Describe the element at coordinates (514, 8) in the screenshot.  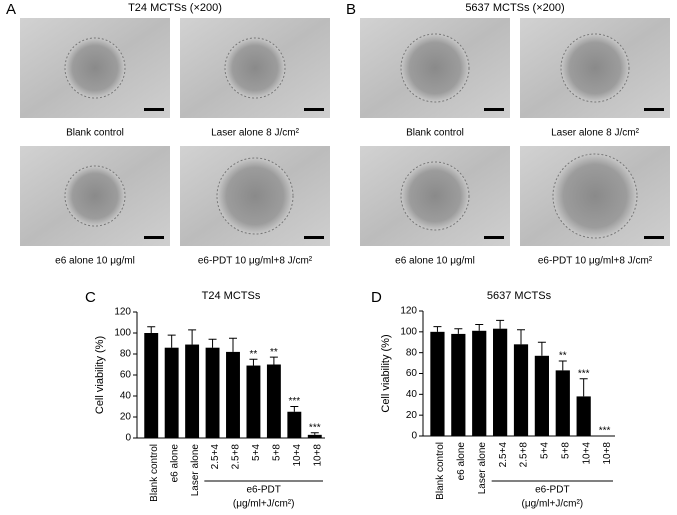
I see `panel-title: 5637 MCTSs (×200)` at that location.